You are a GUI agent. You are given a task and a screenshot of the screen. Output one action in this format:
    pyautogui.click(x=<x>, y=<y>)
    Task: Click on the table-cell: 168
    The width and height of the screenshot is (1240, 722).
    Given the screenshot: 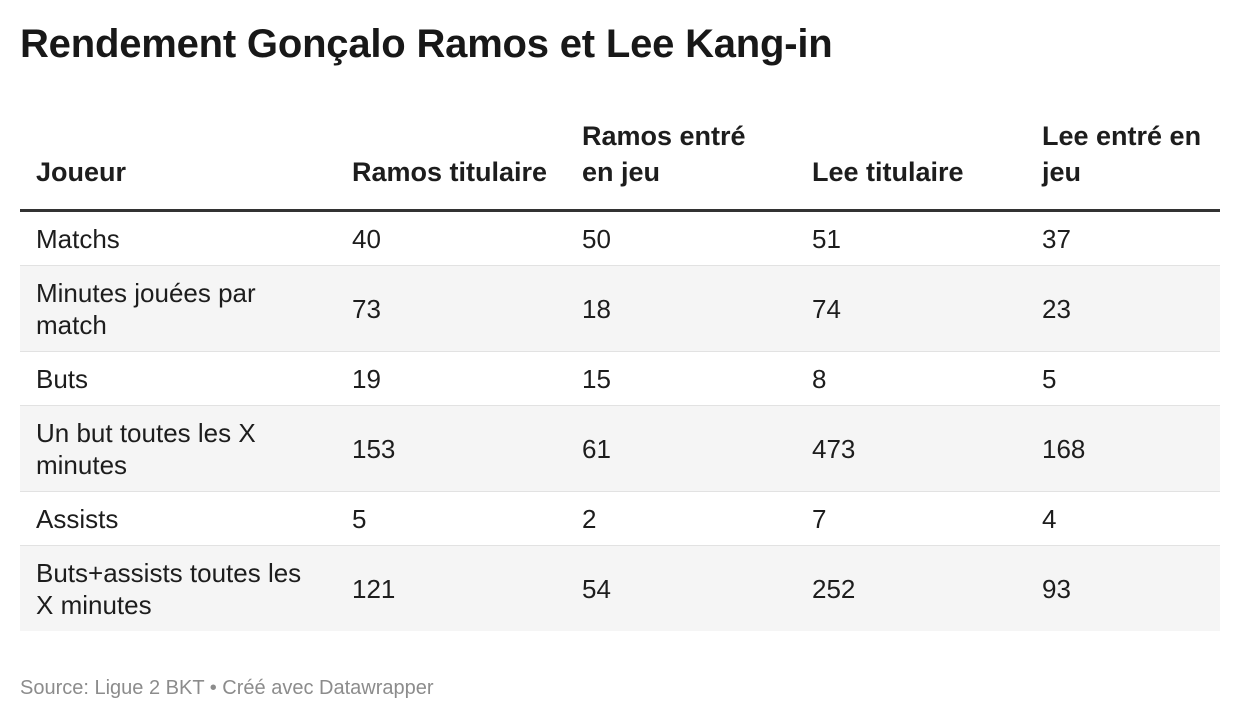 What is the action you would take?
    pyautogui.click(x=1123, y=448)
    